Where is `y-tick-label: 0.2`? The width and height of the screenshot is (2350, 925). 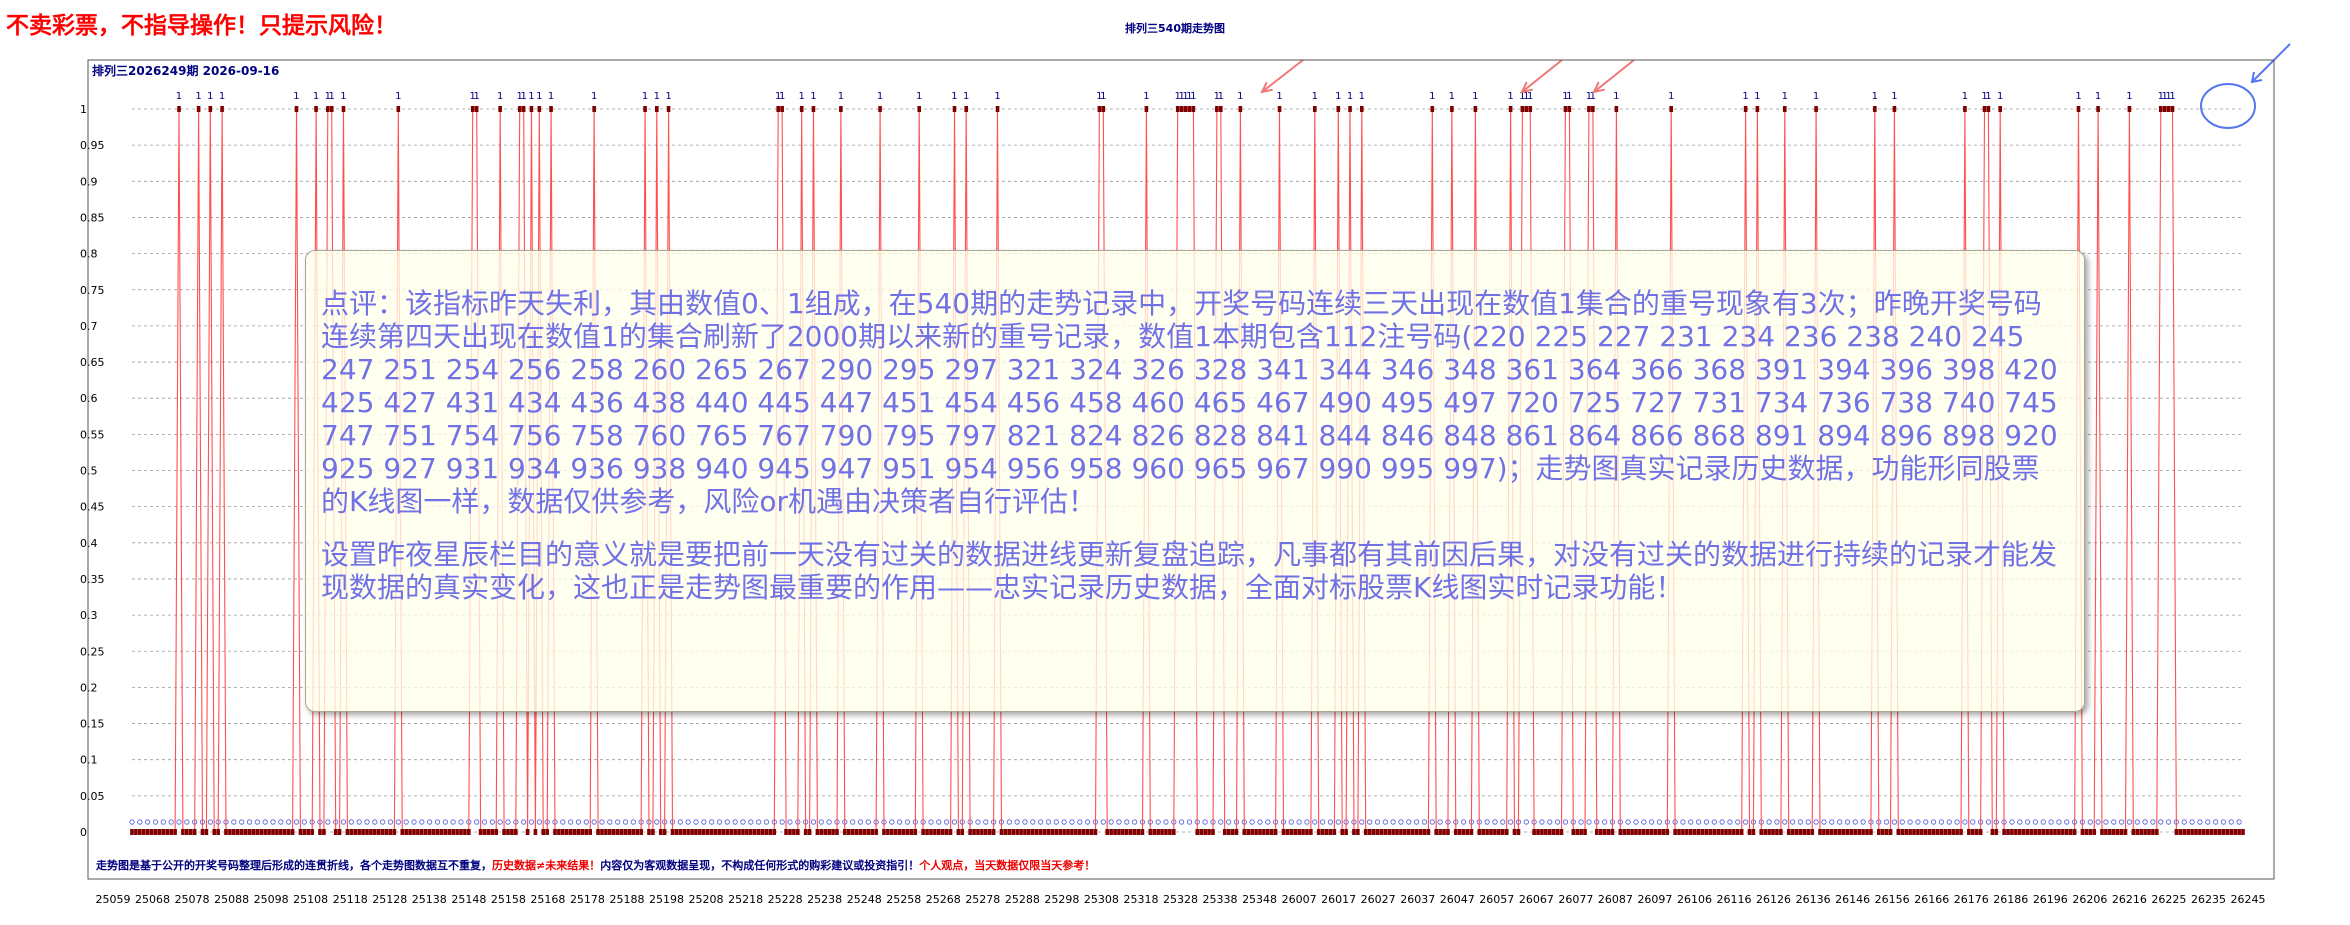 y-tick-label: 0.2 is located at coordinates (89, 687).